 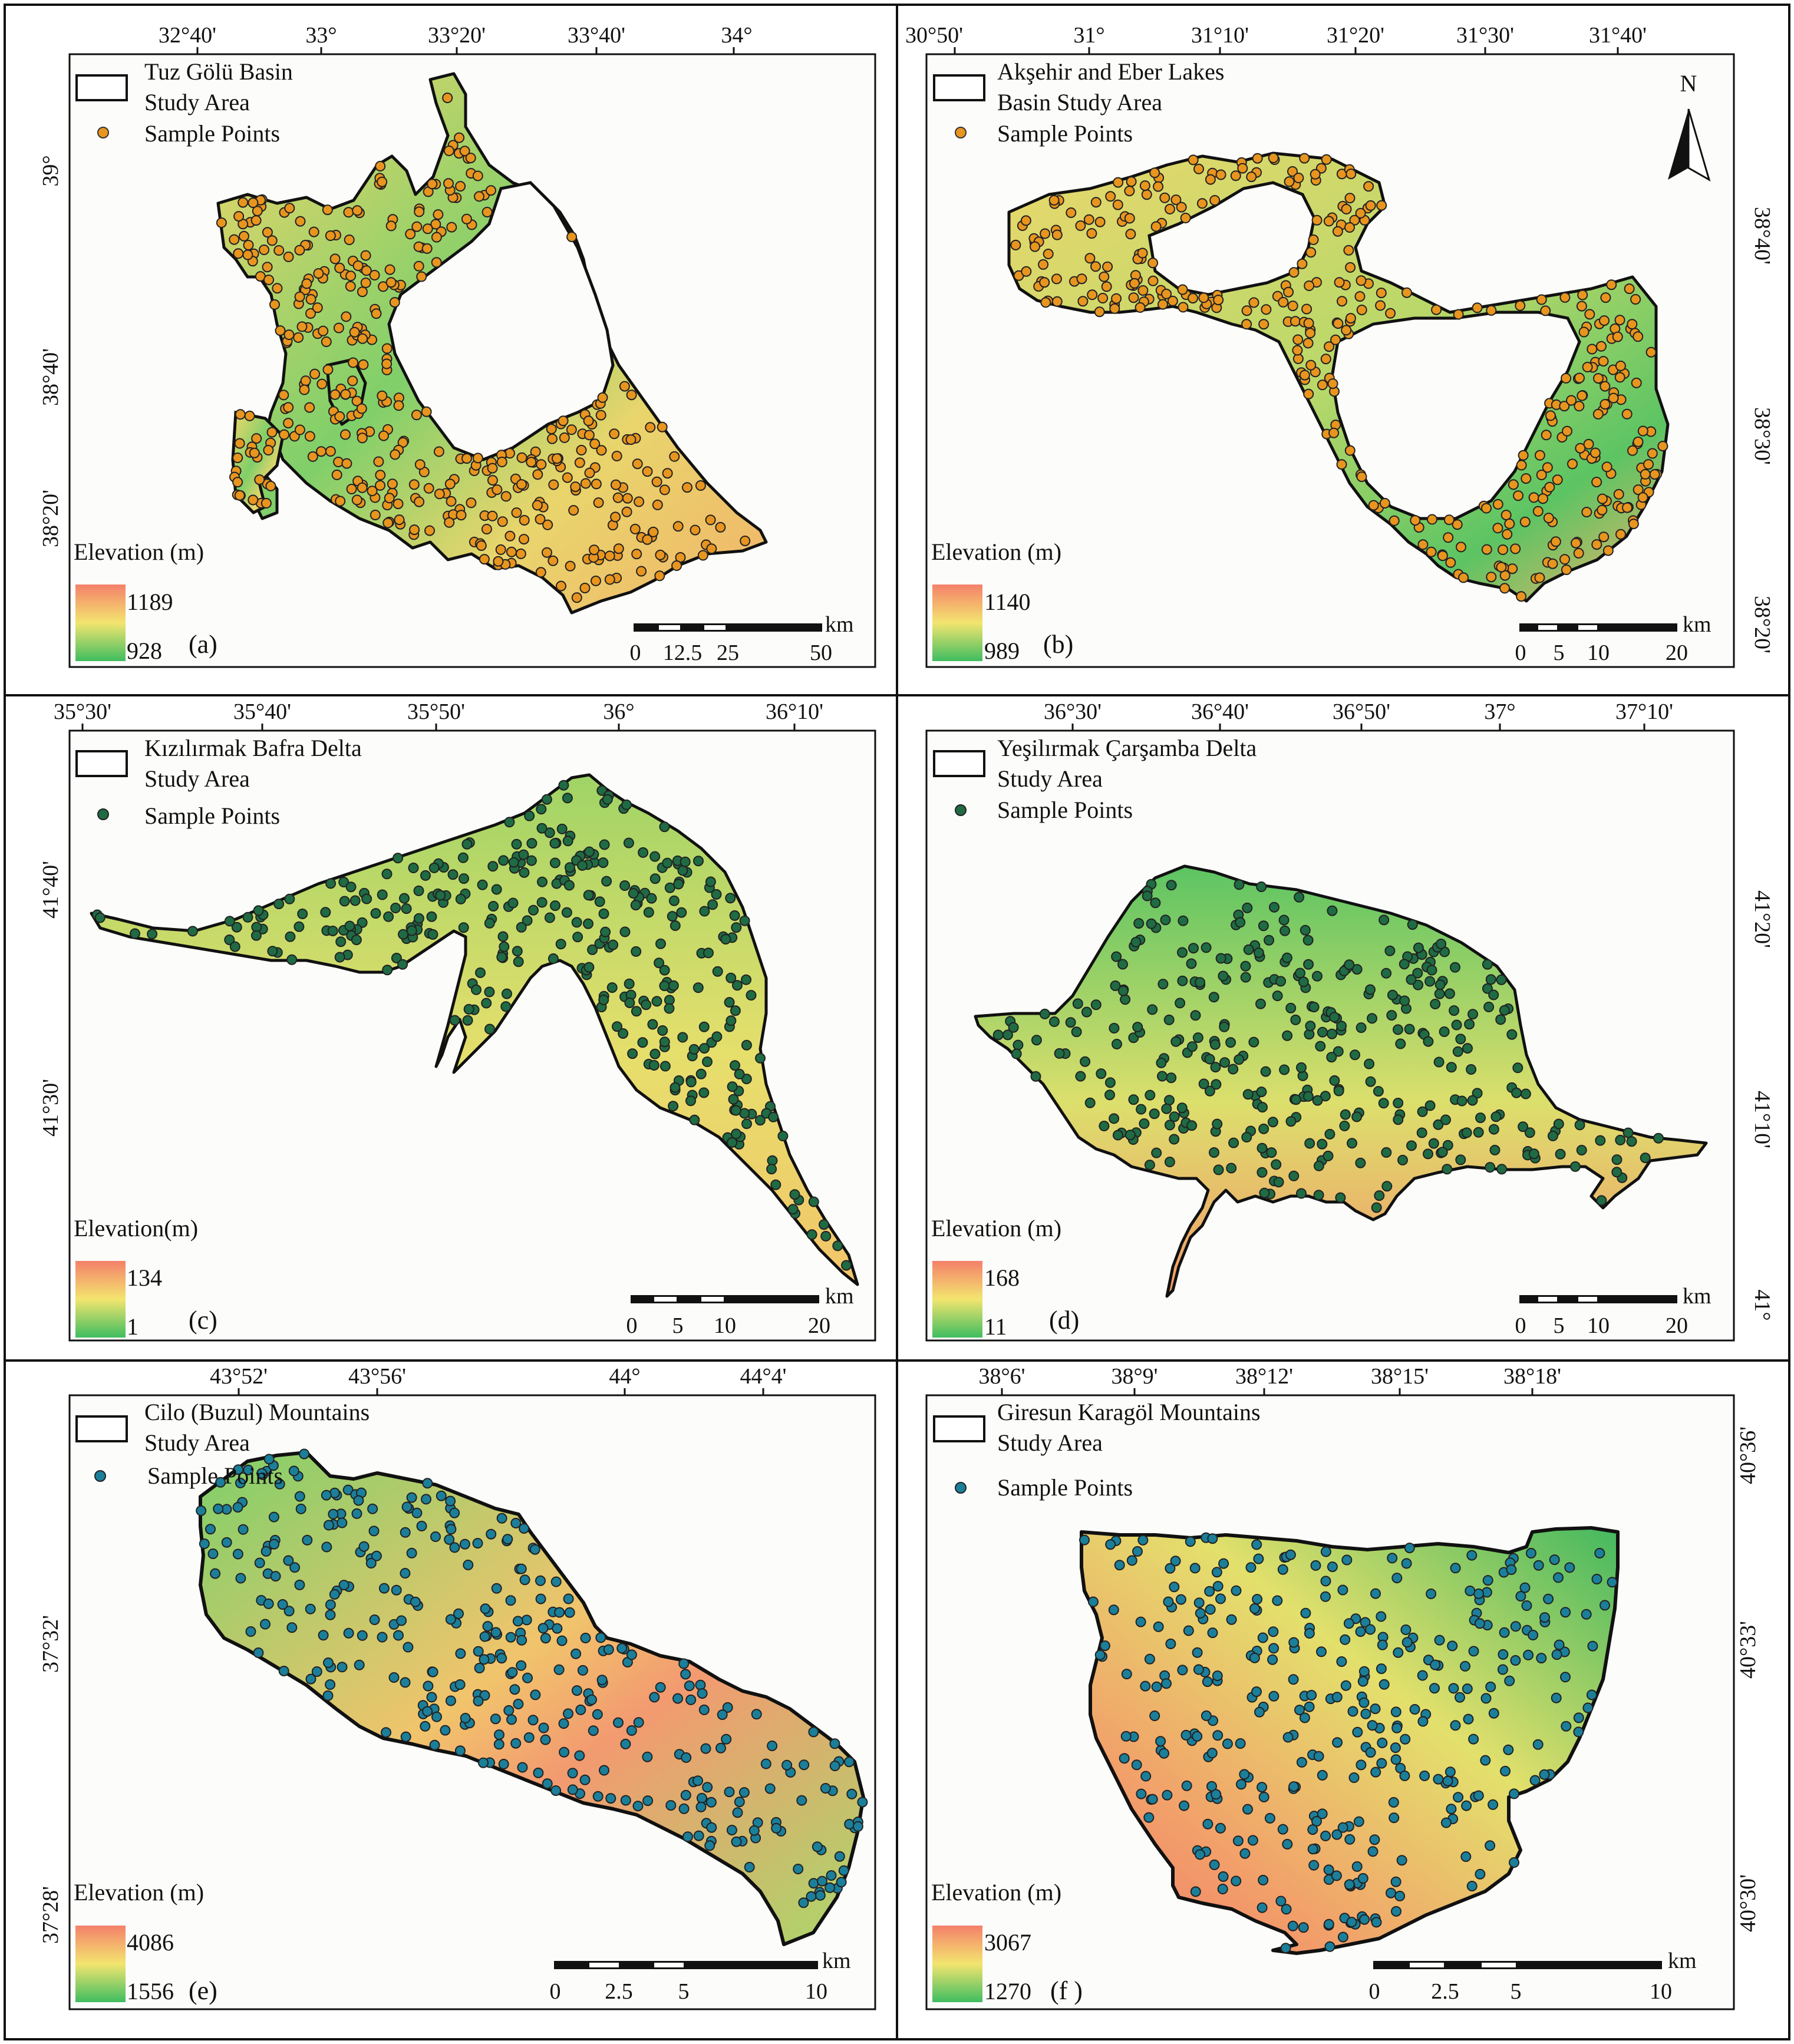 I want to click on elevation-min: 989, so click(x=1002, y=651).